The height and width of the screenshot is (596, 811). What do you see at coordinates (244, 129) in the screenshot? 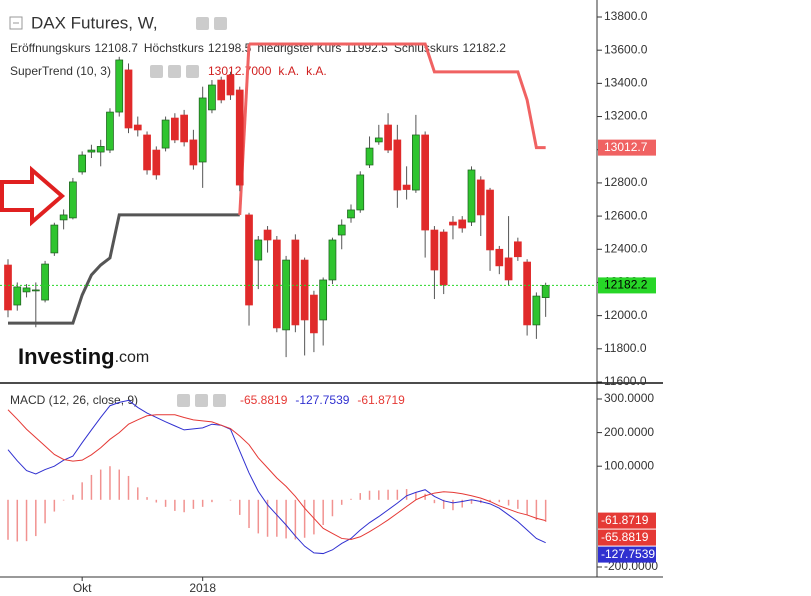
I see `supertrend-switch` at bounding box center [244, 129].